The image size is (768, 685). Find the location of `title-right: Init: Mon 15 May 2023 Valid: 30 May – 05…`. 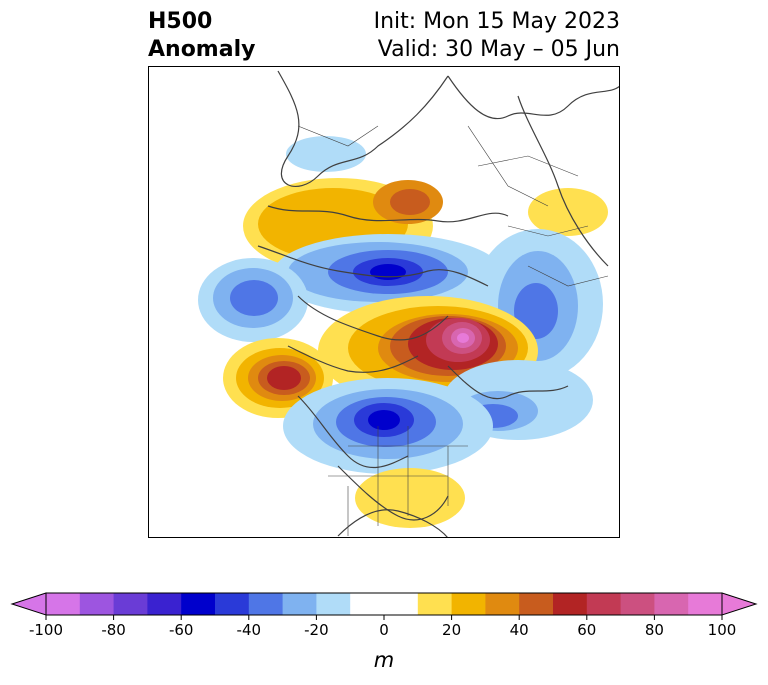

title-right: Init: Mon 15 May 2023 Valid: 30 May – 05… is located at coordinates (497, 36).